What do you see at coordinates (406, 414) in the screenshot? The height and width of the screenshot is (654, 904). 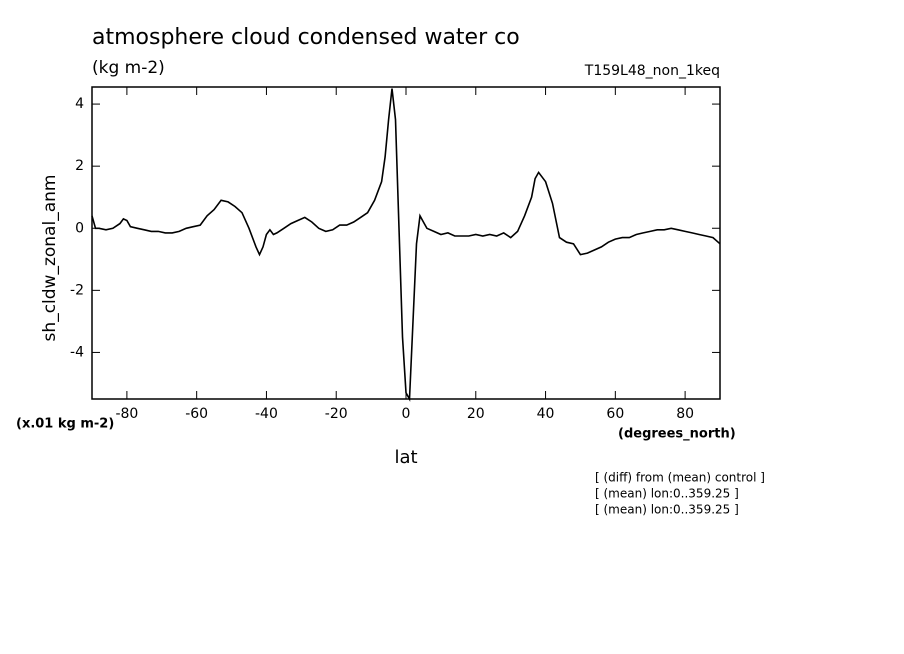 I see `x-tick-label: 0` at bounding box center [406, 414].